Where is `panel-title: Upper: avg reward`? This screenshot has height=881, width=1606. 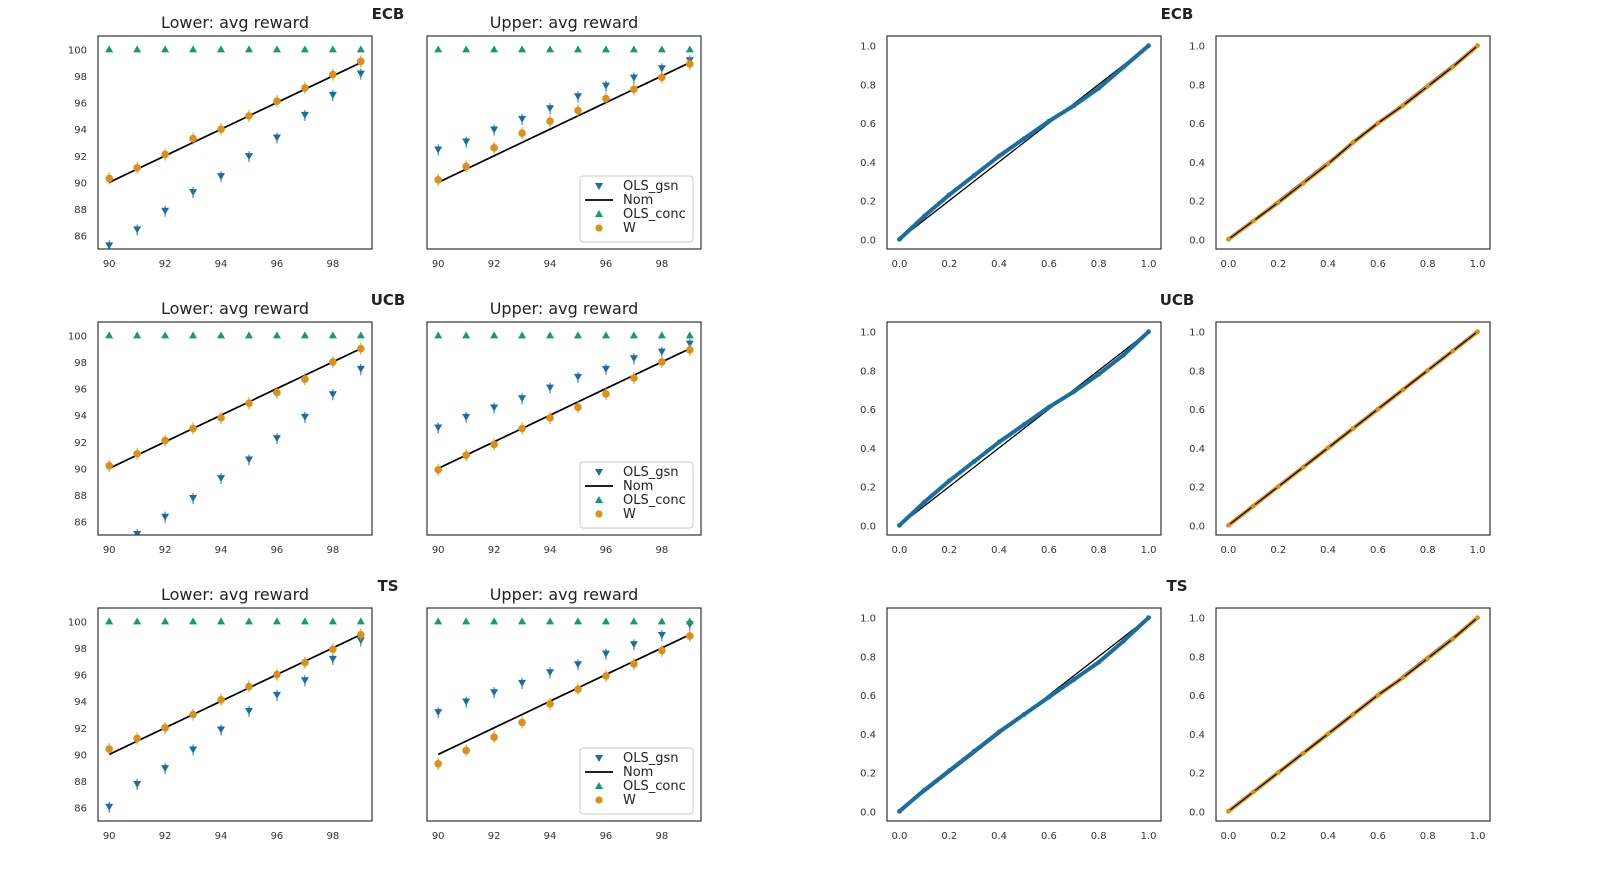 panel-title: Upper: avg reward is located at coordinates (564, 22).